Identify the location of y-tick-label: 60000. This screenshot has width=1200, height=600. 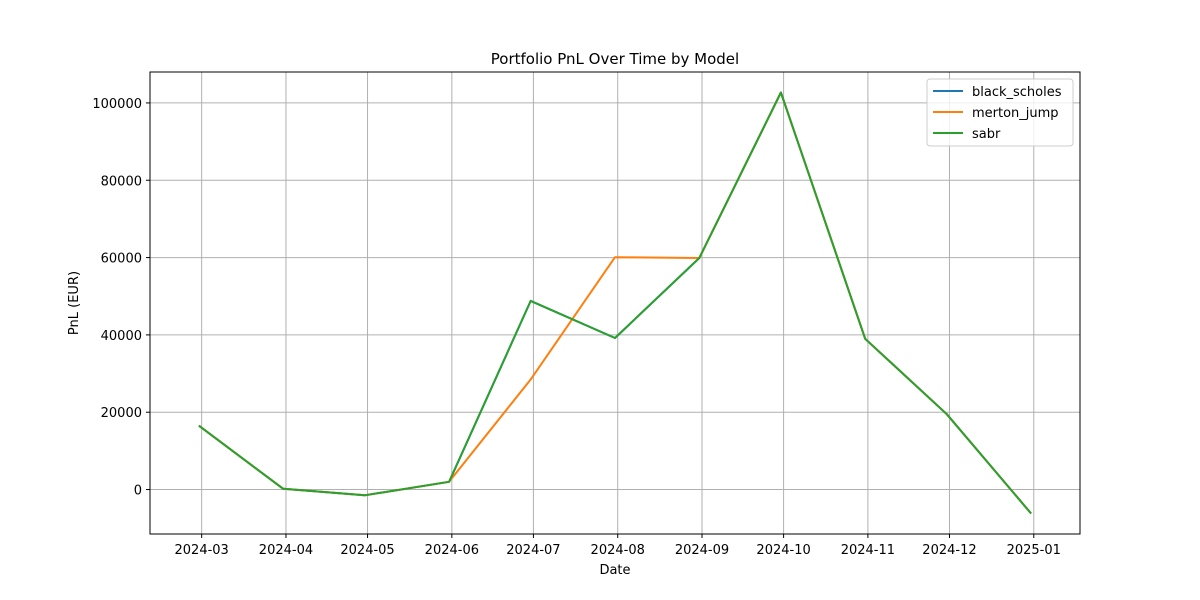
(121, 259).